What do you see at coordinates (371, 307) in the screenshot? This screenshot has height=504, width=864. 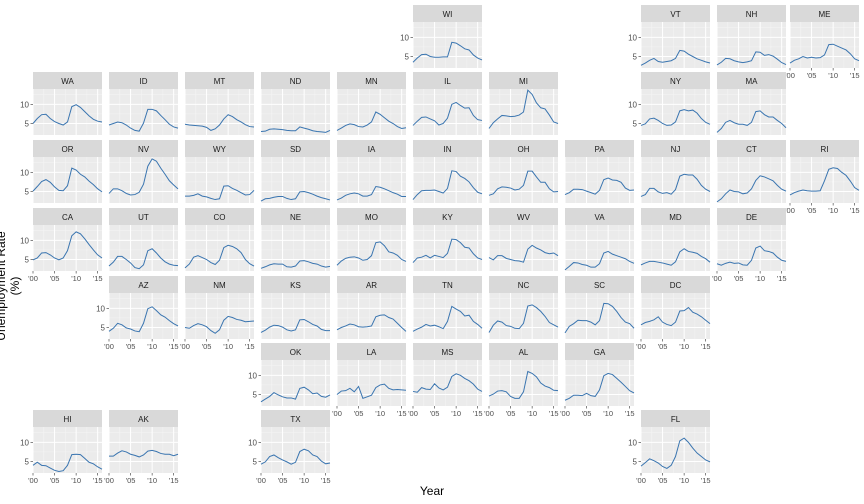 I see `panel-ar: AR` at bounding box center [371, 307].